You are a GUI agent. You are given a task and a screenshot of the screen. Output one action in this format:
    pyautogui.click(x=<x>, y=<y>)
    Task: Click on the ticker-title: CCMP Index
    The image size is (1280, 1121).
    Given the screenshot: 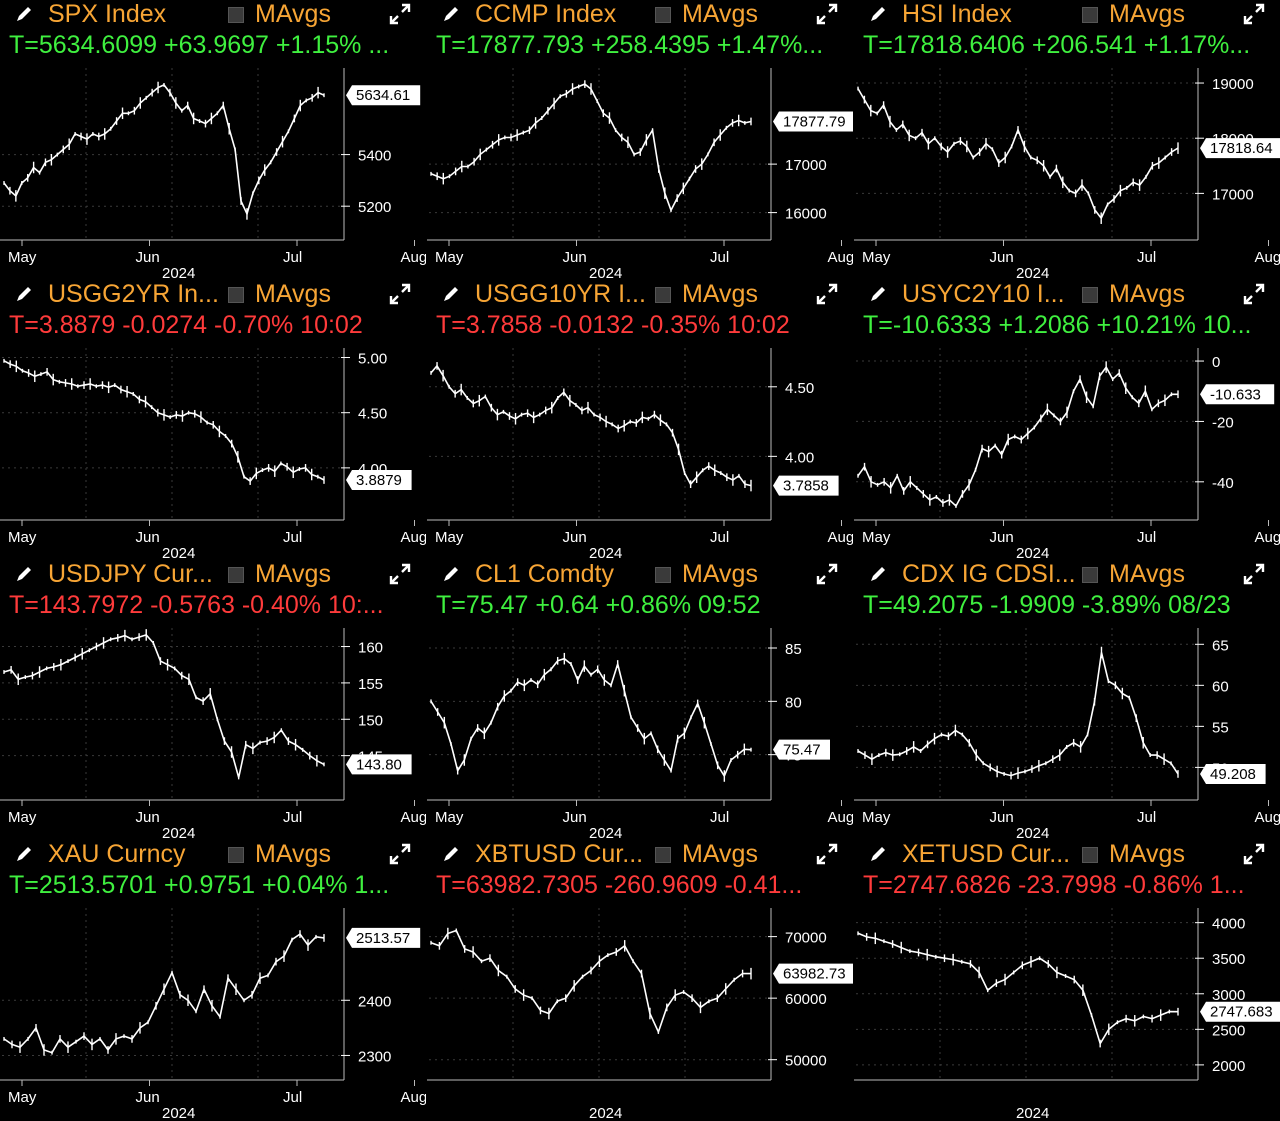 What is the action you would take?
    pyautogui.click(x=546, y=14)
    